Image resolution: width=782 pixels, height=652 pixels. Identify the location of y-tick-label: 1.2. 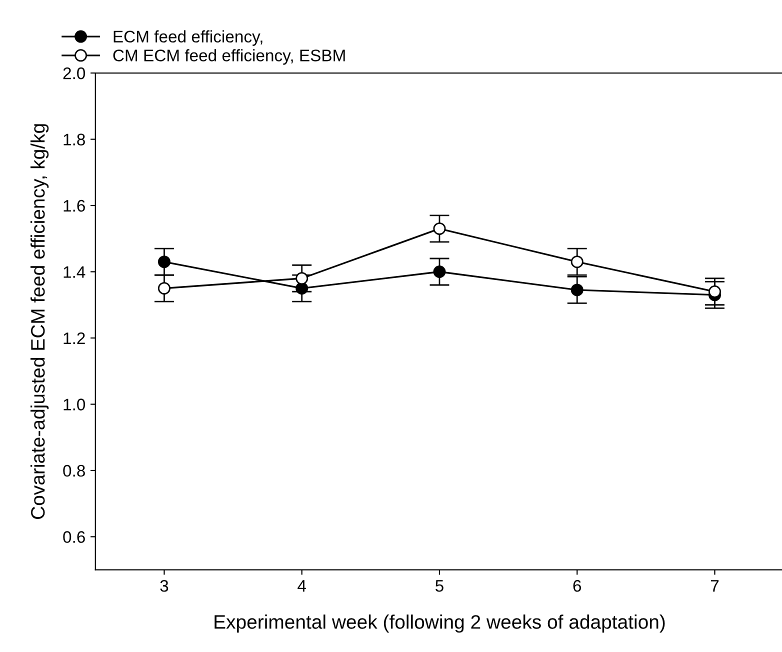
(74, 338).